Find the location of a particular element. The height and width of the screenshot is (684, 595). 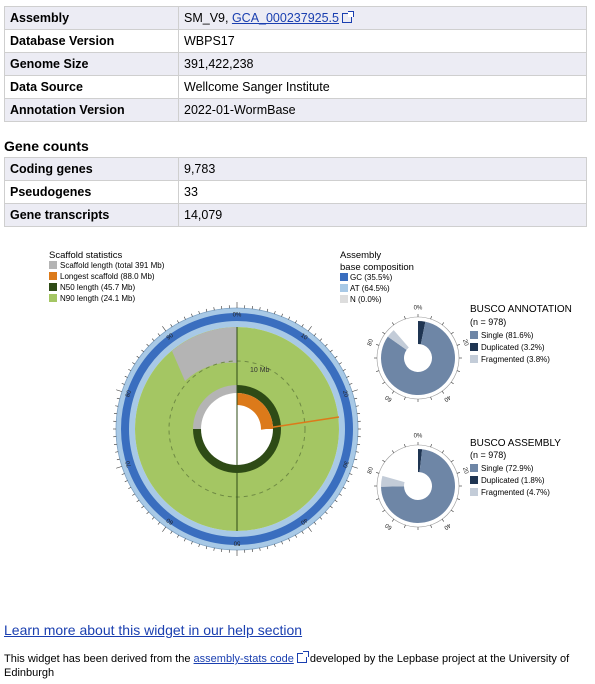

snail-longest-pointer is located at coordinates (300, 423).